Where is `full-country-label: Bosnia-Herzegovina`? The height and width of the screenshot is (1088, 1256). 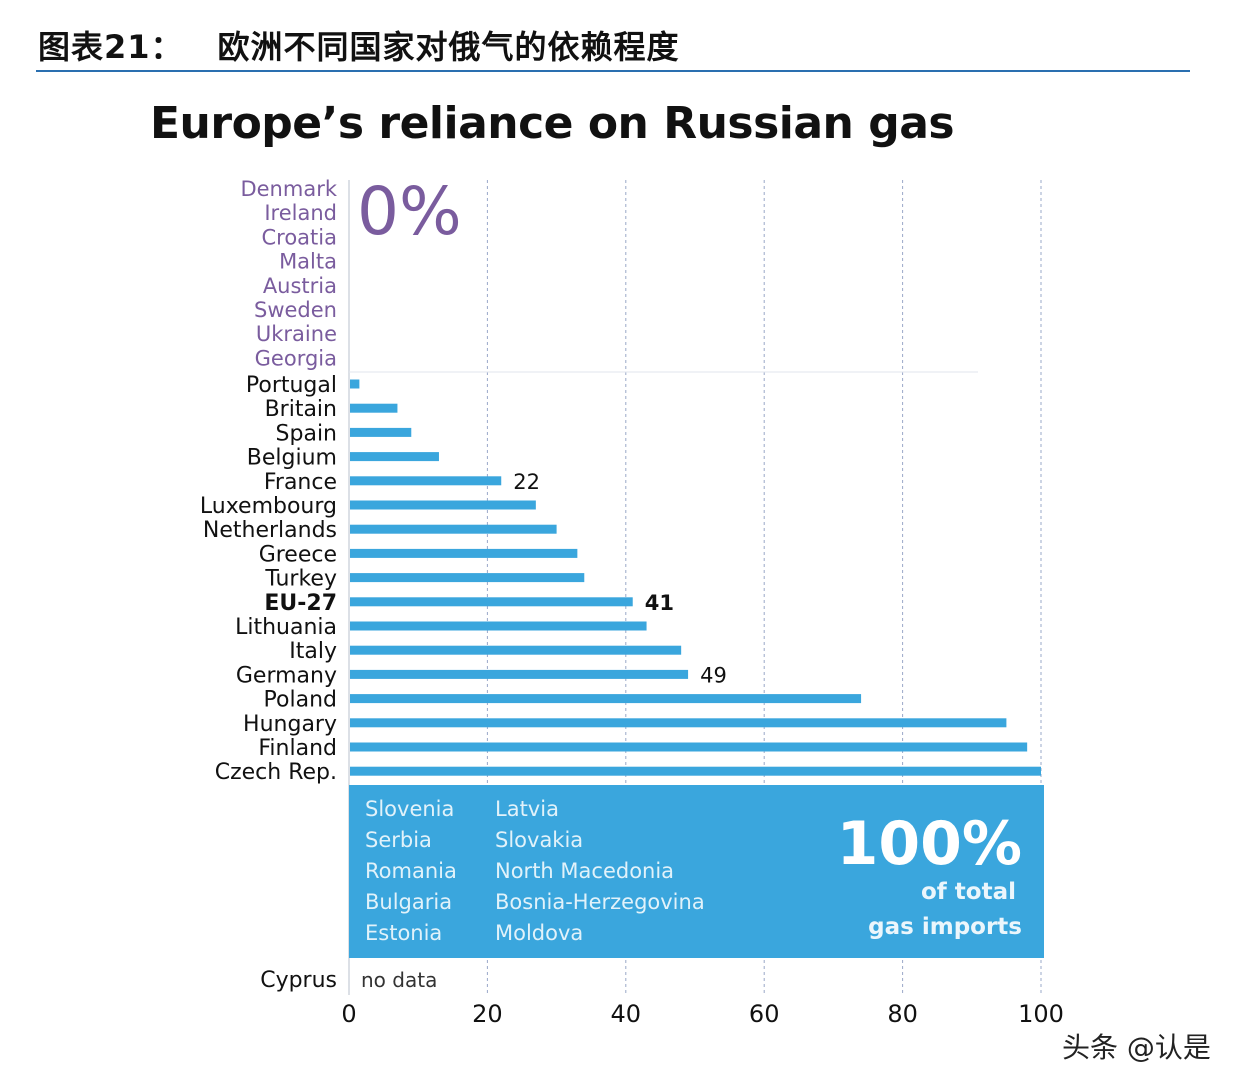 full-country-label: Bosnia-Herzegovina is located at coordinates (600, 902).